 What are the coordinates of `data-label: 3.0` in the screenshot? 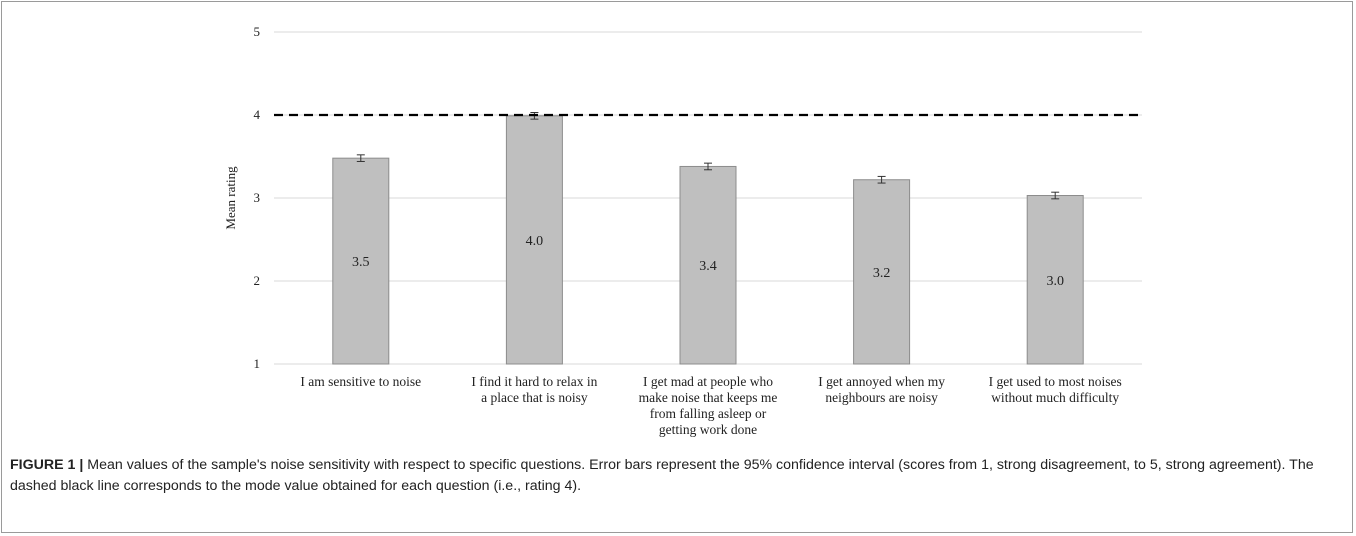 It's located at (1055, 281).